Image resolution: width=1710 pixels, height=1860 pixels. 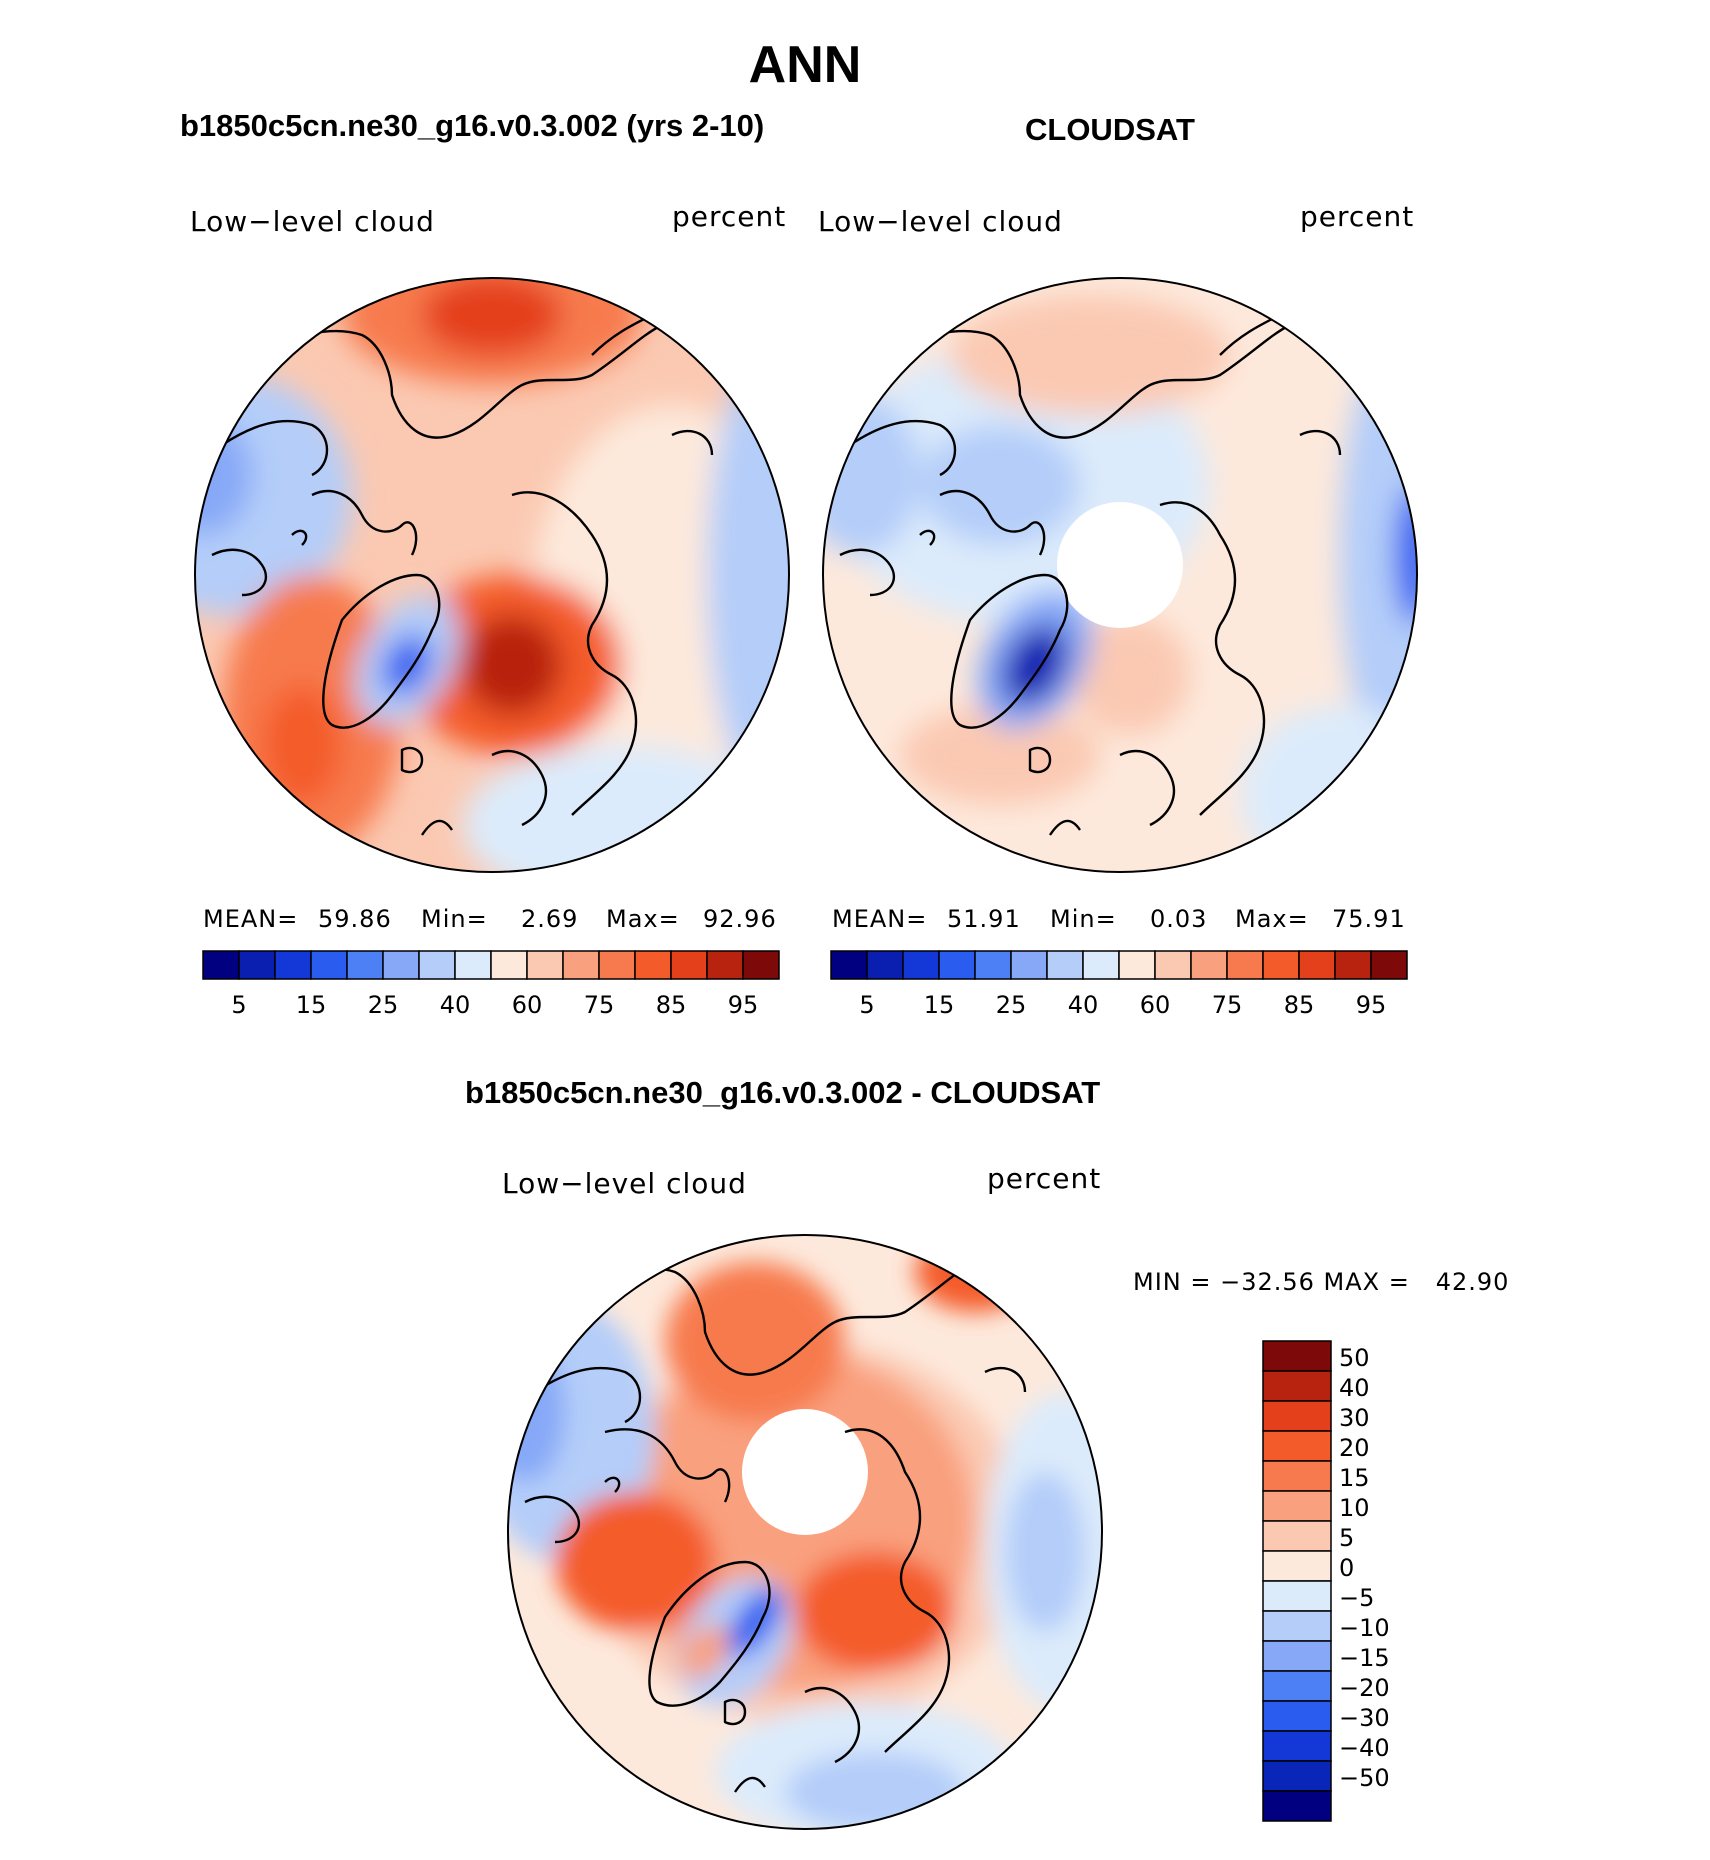 What do you see at coordinates (355, 919) in the screenshot?
I see `model-mean-value: 59.86` at bounding box center [355, 919].